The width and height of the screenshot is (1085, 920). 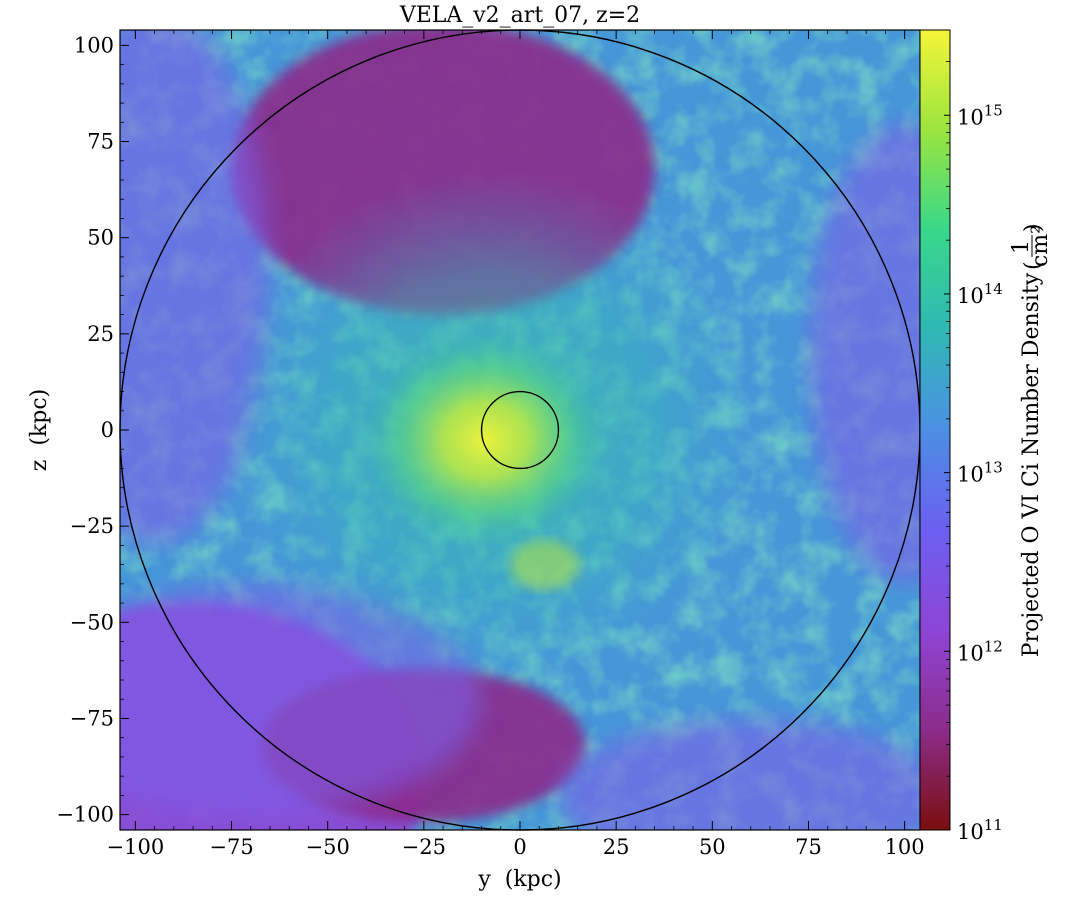 What do you see at coordinates (905, 847) in the screenshot?
I see `x-tick-label: 100` at bounding box center [905, 847].